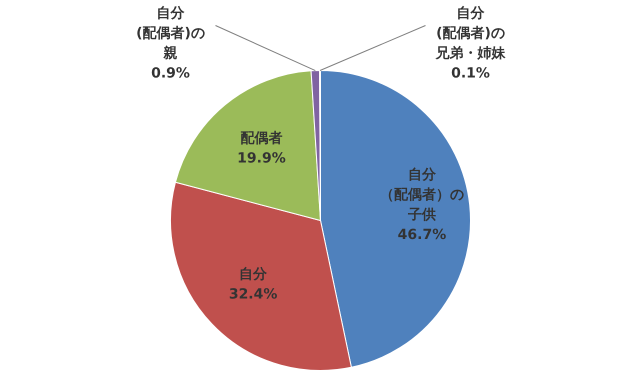  What do you see at coordinates (470, 74) in the screenshot?
I see `data-label: 0.1%` at bounding box center [470, 74].